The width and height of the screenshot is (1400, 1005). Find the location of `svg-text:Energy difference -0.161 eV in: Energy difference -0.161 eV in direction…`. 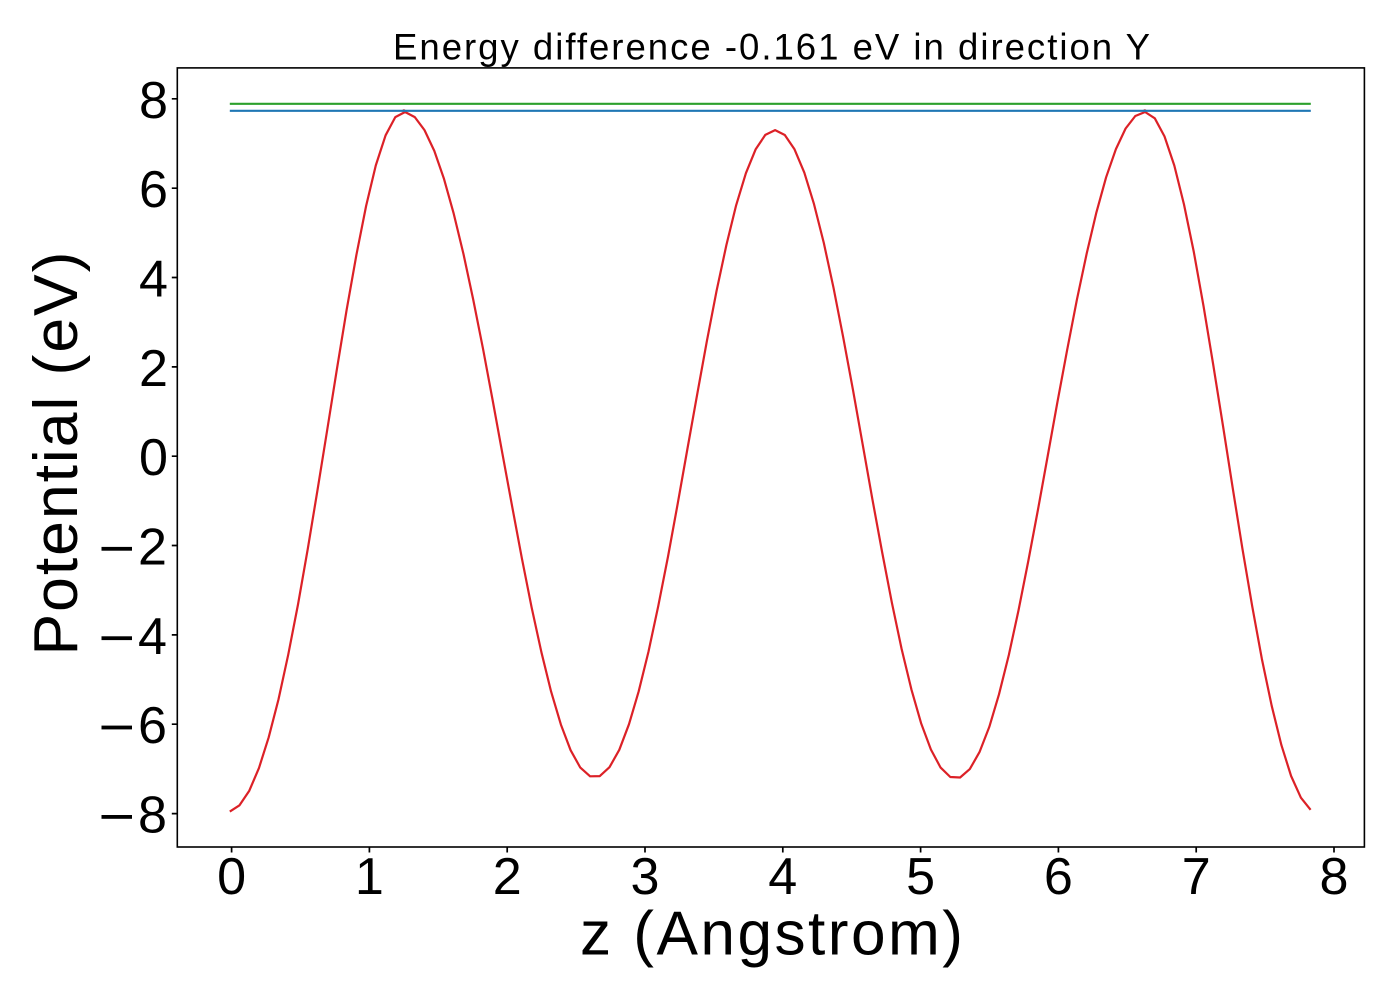

svg-text:Energy difference -0.161 eV in: Energy difference -0.161 eV in direction… is located at coordinates (771, 47).